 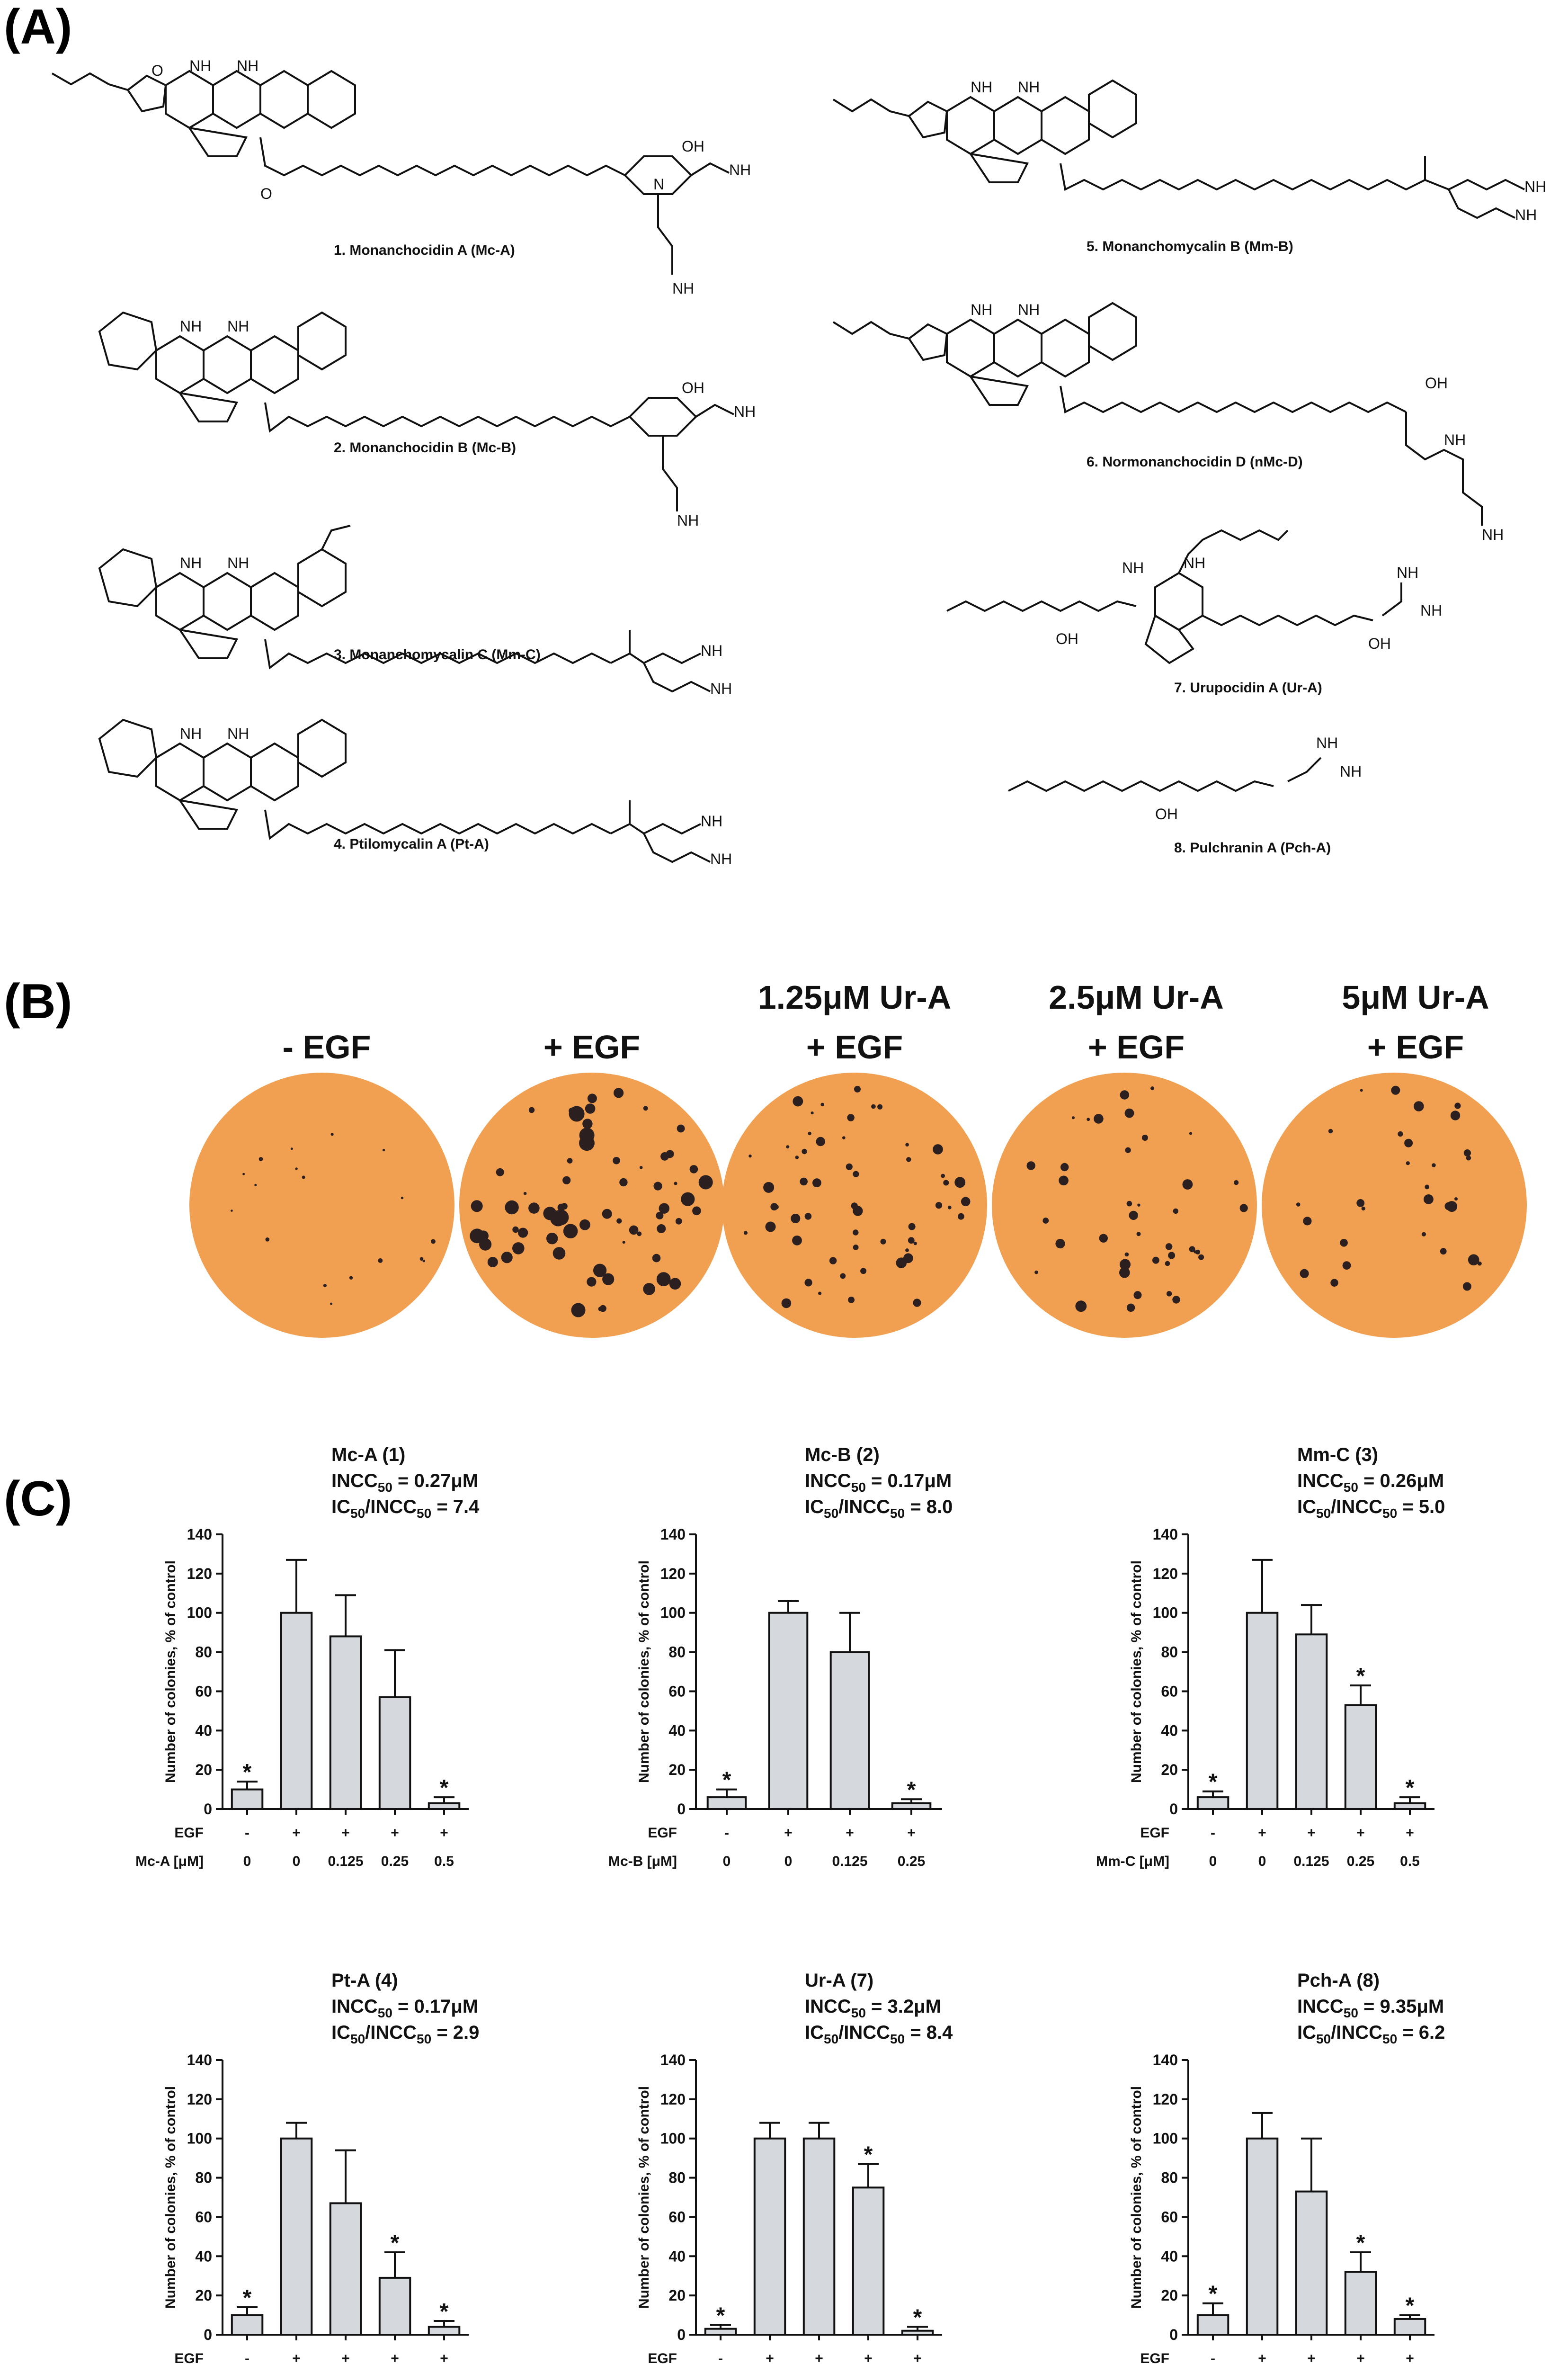 I want to click on dose-row-label: Mc-A [μM], so click(x=169, y=1862).